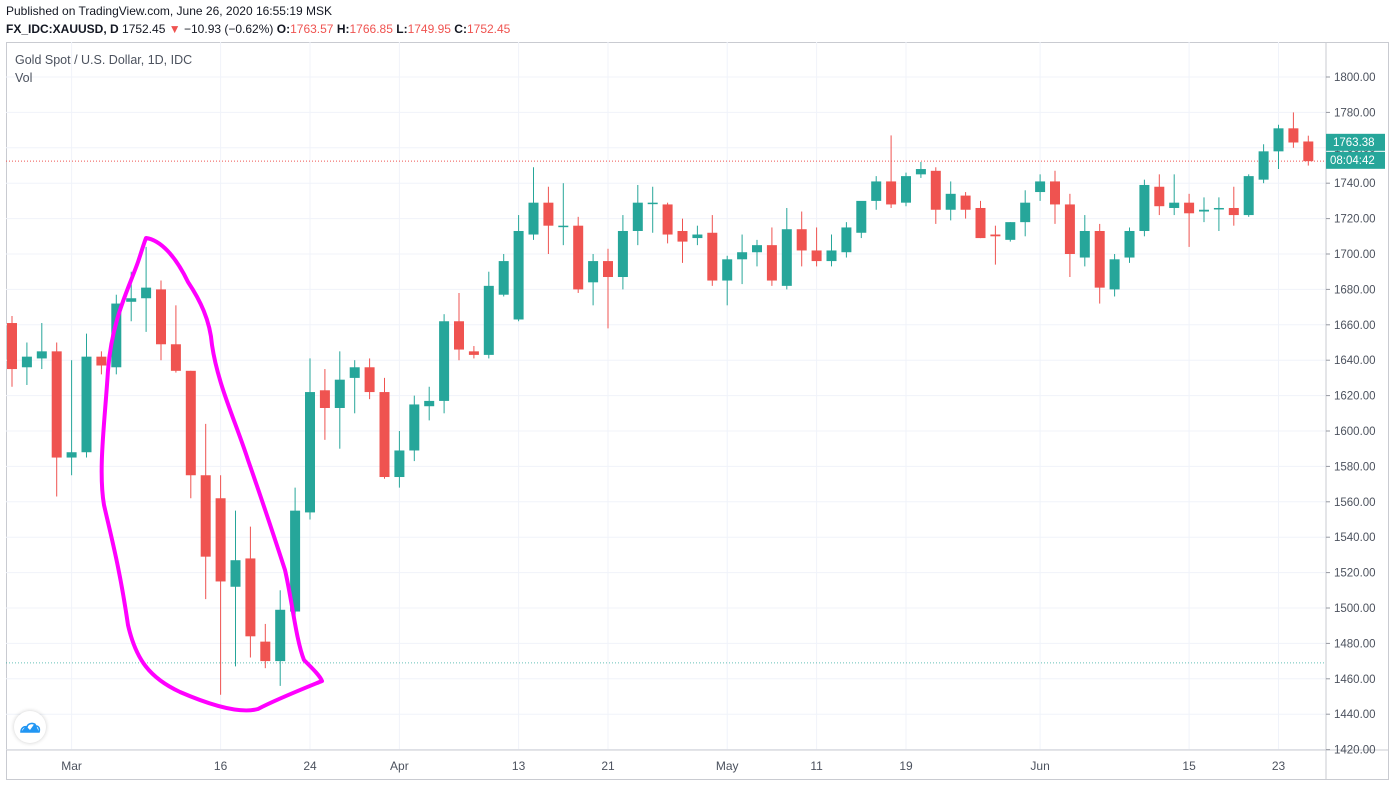 Image resolution: width=1396 pixels, height=786 pixels. What do you see at coordinates (221, 766) in the screenshot?
I see `time-tick-label: 16` at bounding box center [221, 766].